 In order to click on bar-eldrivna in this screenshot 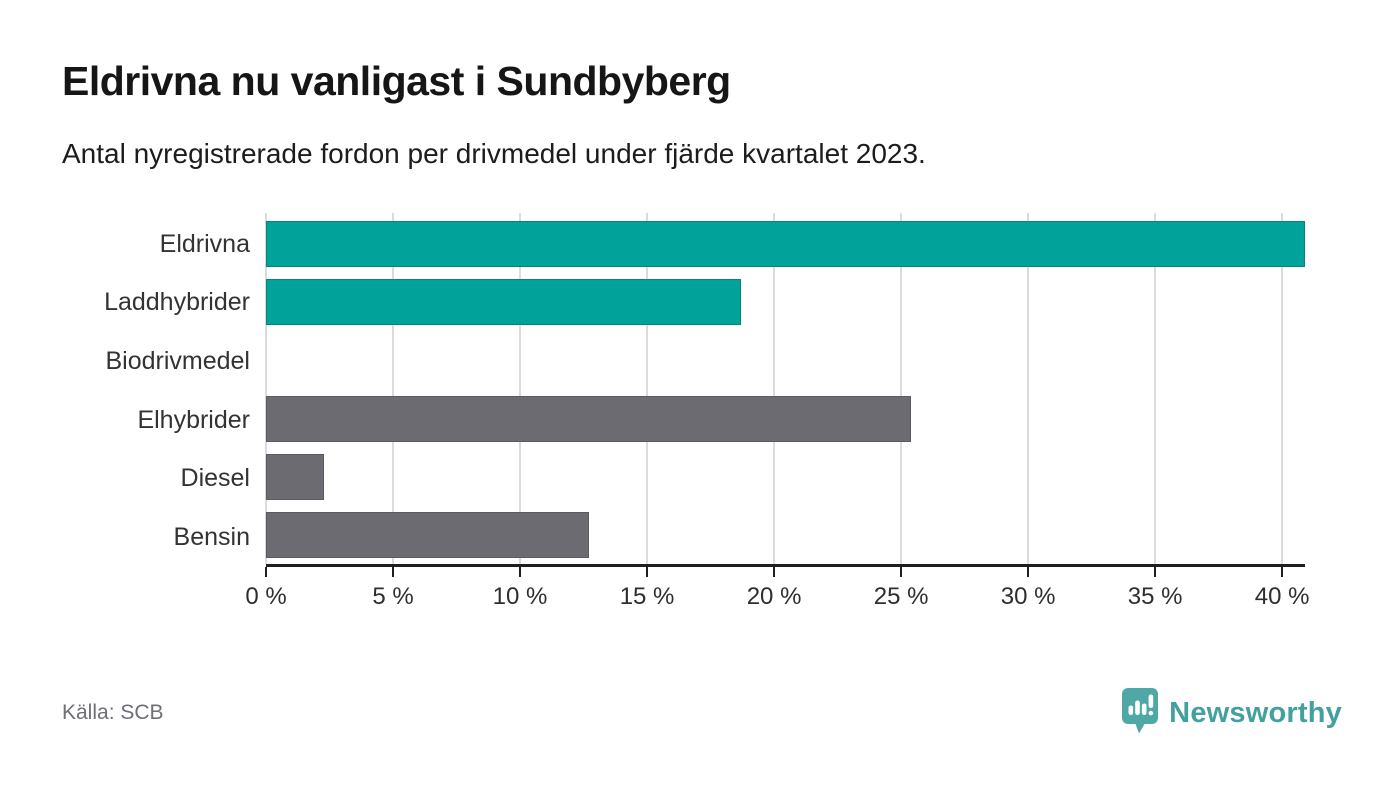, I will do `click(785, 244)`.